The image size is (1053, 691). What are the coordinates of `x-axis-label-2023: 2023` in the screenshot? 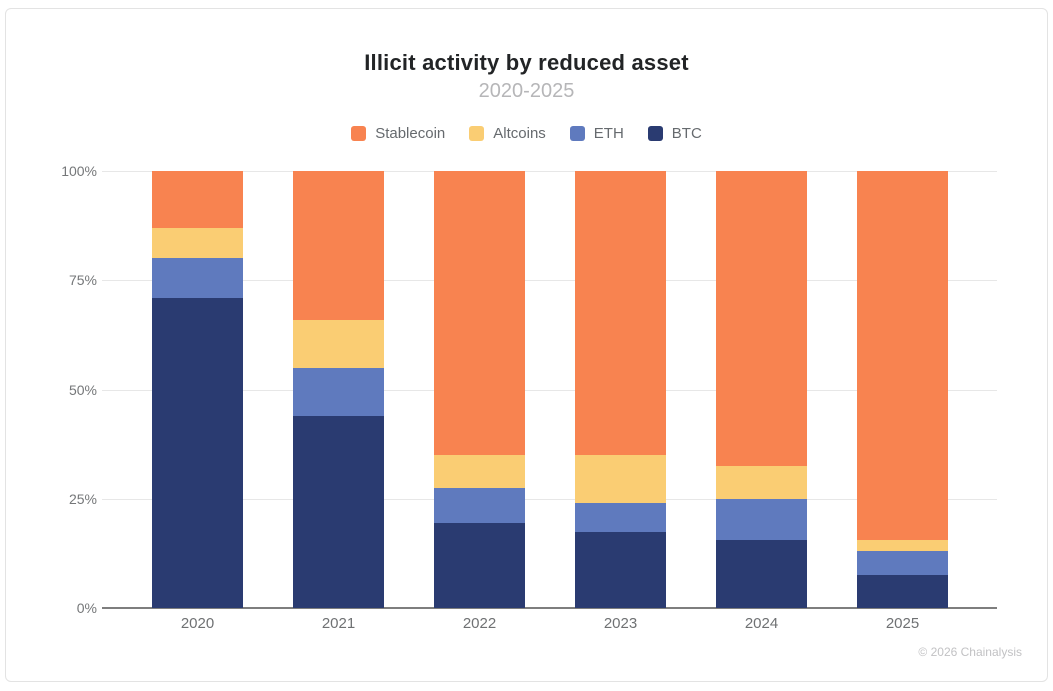 It's located at (620, 623).